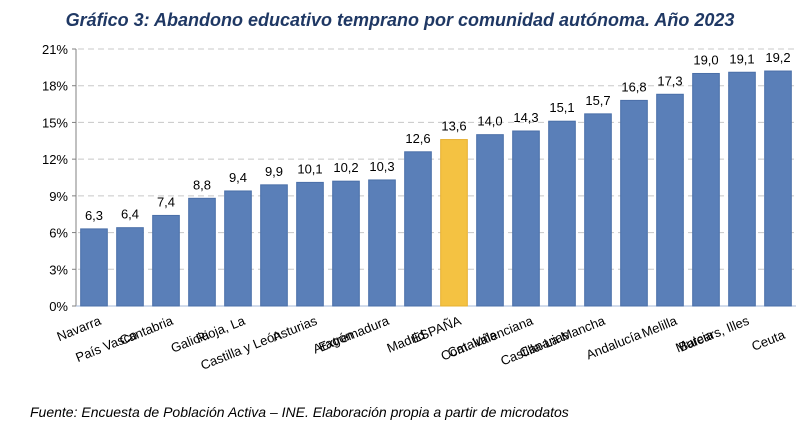  Describe the element at coordinates (525, 117) in the screenshot. I see `data-label: 14,3` at that location.